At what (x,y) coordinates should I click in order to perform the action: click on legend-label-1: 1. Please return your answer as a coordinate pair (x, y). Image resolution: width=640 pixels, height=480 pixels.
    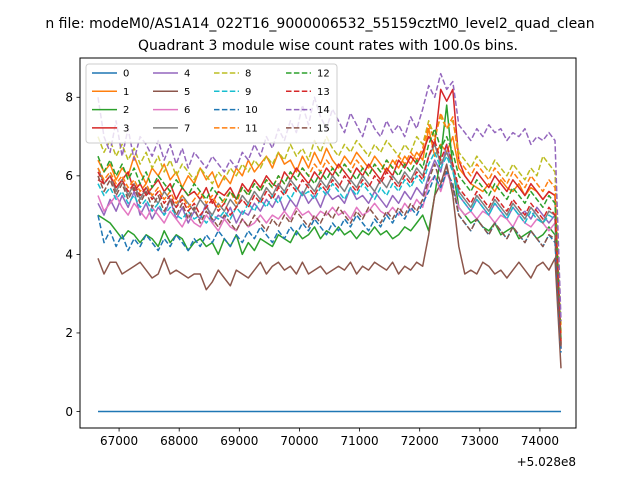
    Looking at the image, I should click on (126, 92).